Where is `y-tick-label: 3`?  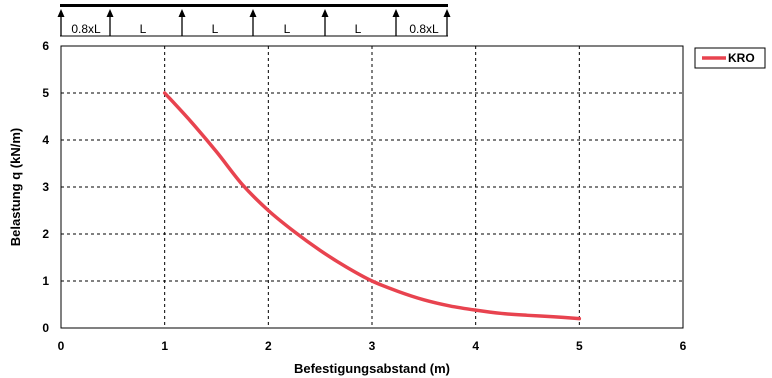
y-tick-label: 3 is located at coordinates (45, 187).